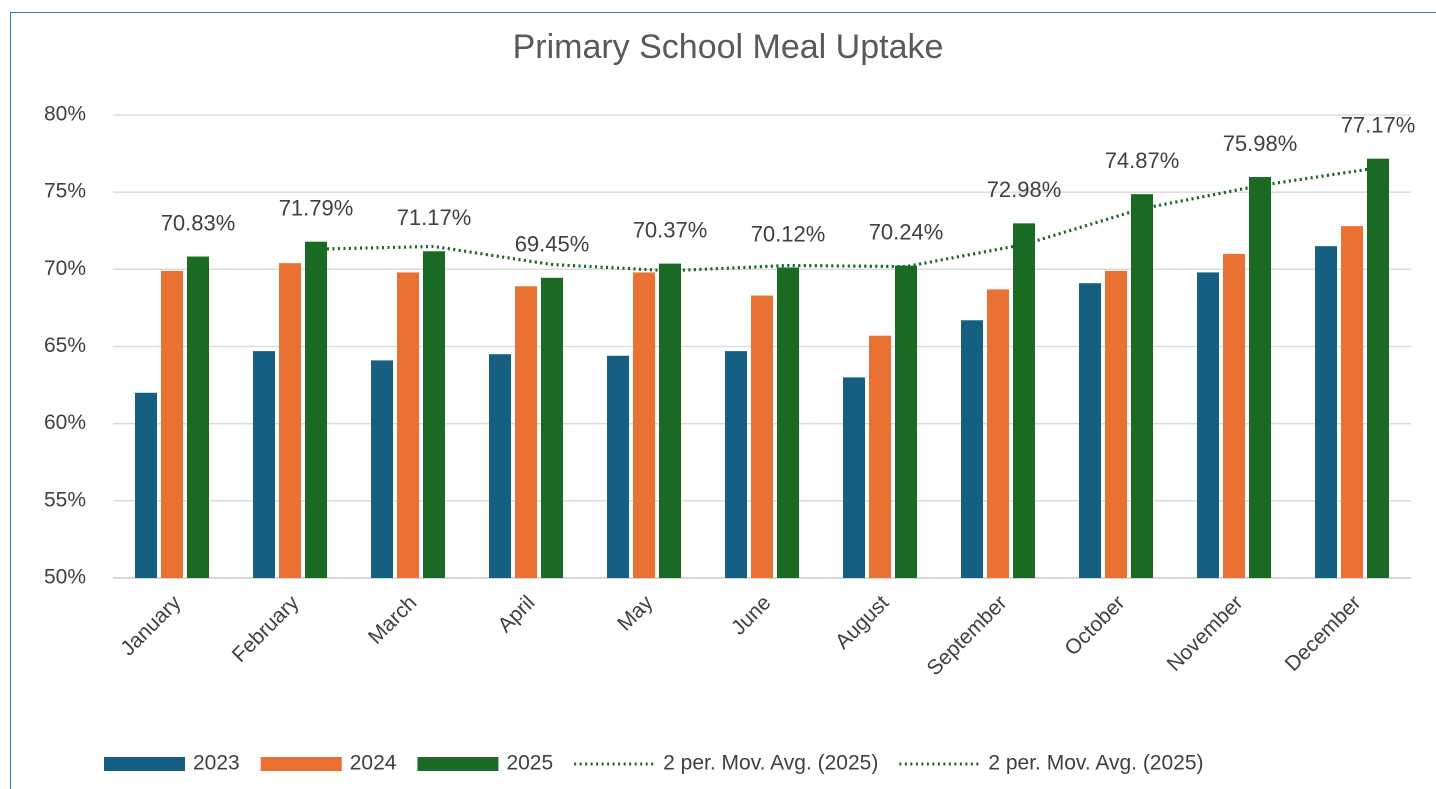 This screenshot has width=1436, height=789. What do you see at coordinates (1260, 143) in the screenshot?
I see `data-label: 75.98%` at bounding box center [1260, 143].